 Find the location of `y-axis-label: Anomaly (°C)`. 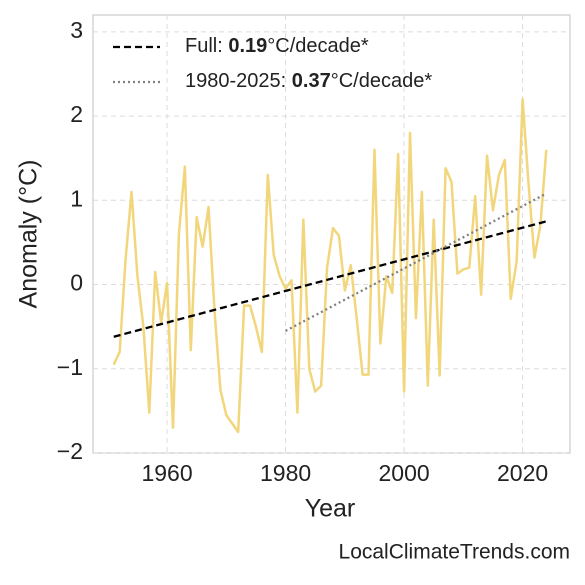

y-axis-label: Anomaly (°C) is located at coordinates (29, 234).